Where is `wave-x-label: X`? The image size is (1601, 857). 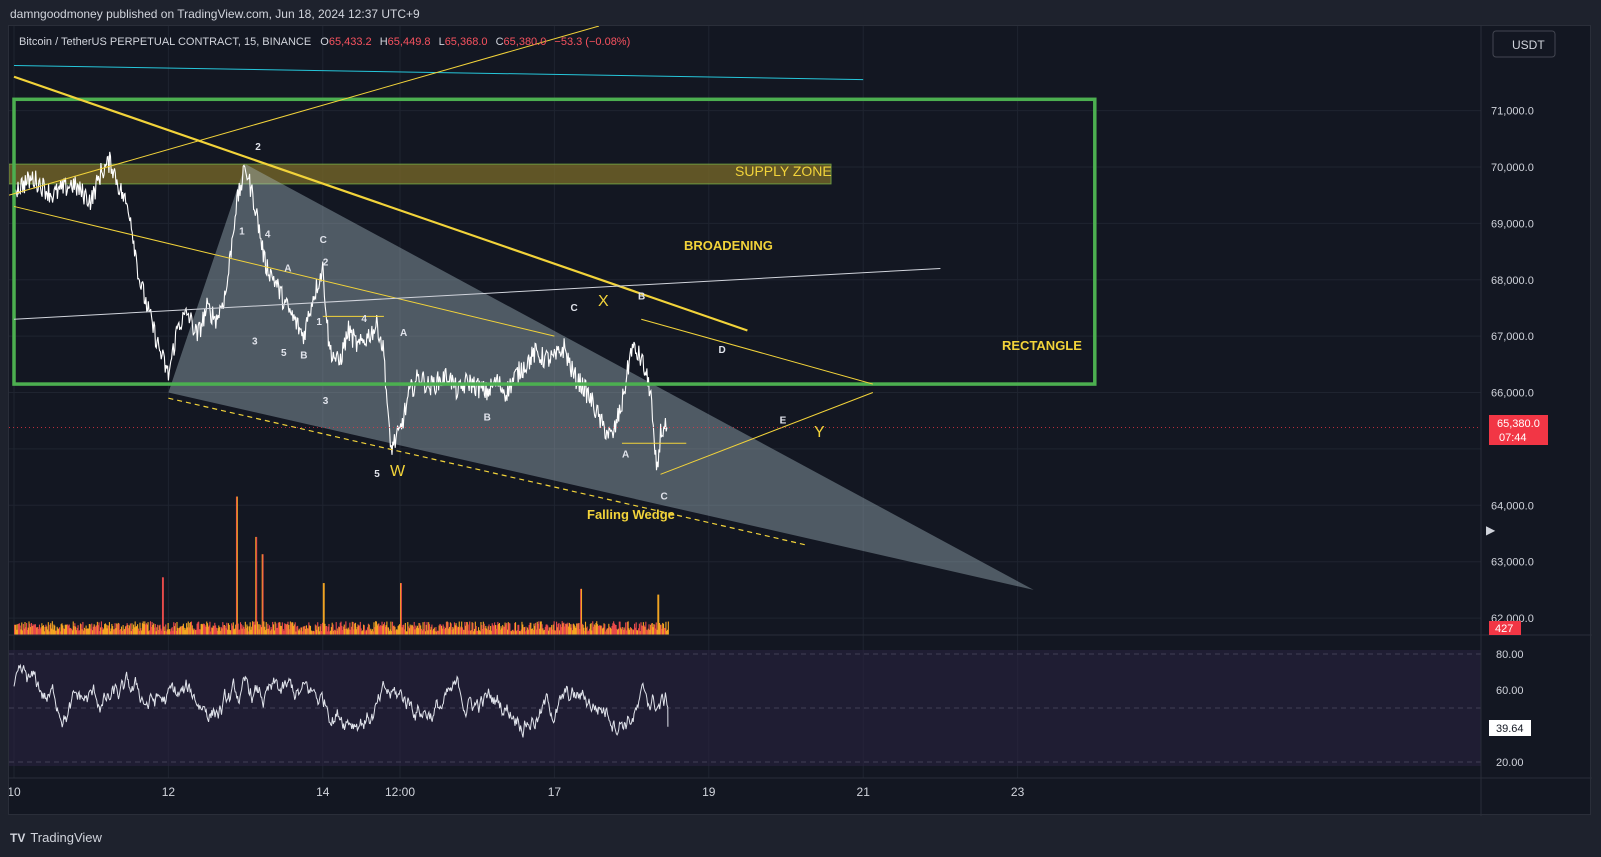
wave-x-label: X is located at coordinates (603, 301).